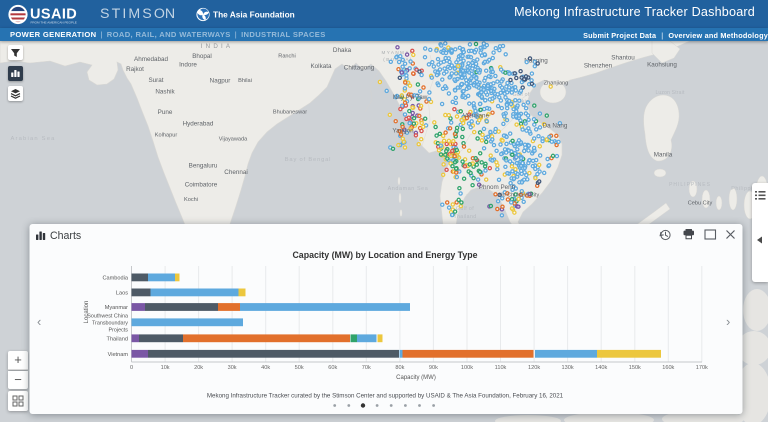 This screenshot has height=422, width=768. Describe the element at coordinates (399, 368) in the screenshot. I see `svg-text: 80k` at that location.